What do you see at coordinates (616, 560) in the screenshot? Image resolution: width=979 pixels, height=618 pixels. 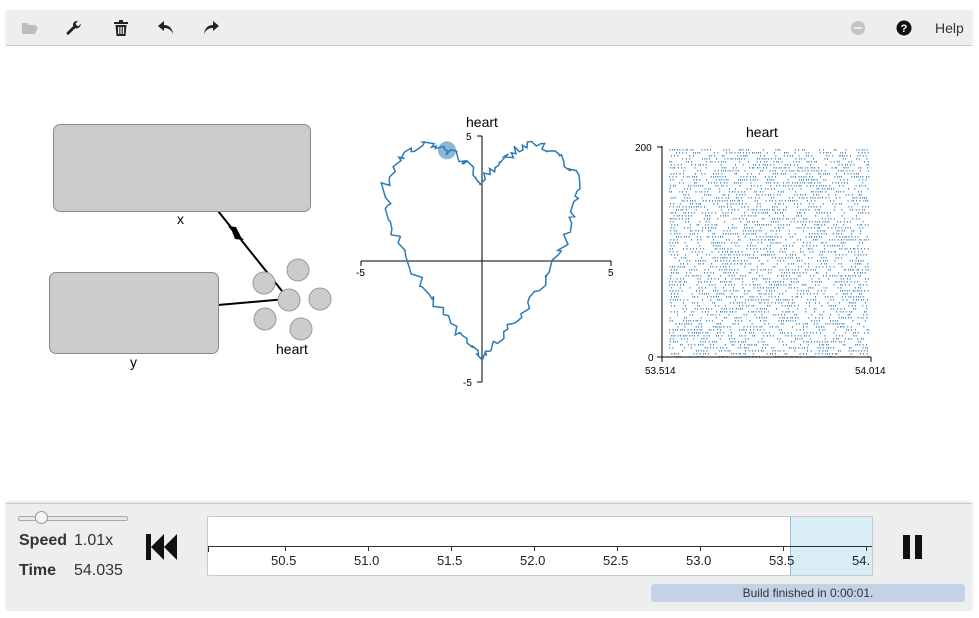 I see `timeline-tick-label: 52.5` at bounding box center [616, 560].